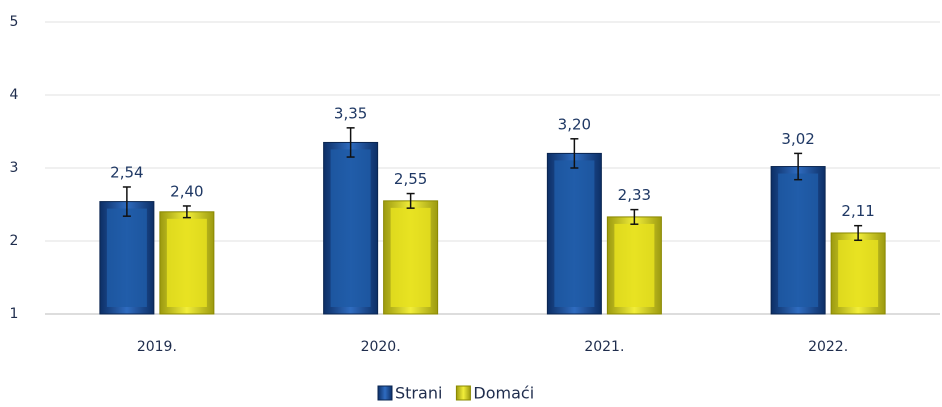 This screenshot has height=407, width=942. What do you see at coordinates (14, 314) in the screenshot?
I see `y-tick-label: 1` at bounding box center [14, 314].